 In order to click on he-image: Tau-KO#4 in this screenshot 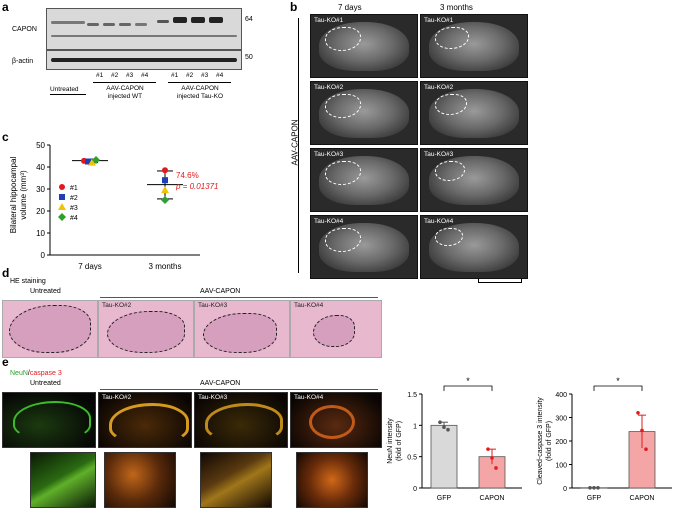, I will do `click(336, 329)`.